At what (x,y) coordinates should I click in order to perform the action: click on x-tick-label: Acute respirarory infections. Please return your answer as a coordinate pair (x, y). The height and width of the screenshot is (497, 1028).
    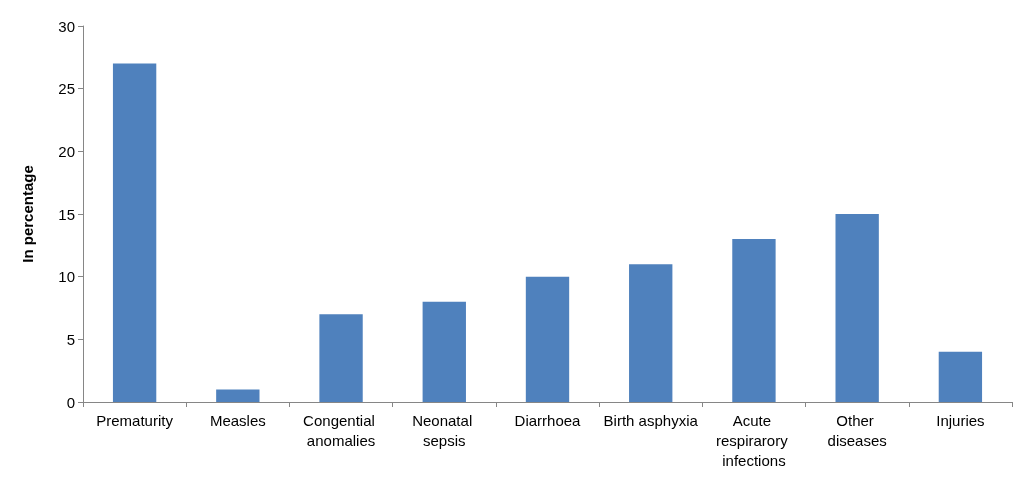
    Looking at the image, I should click on (754, 440).